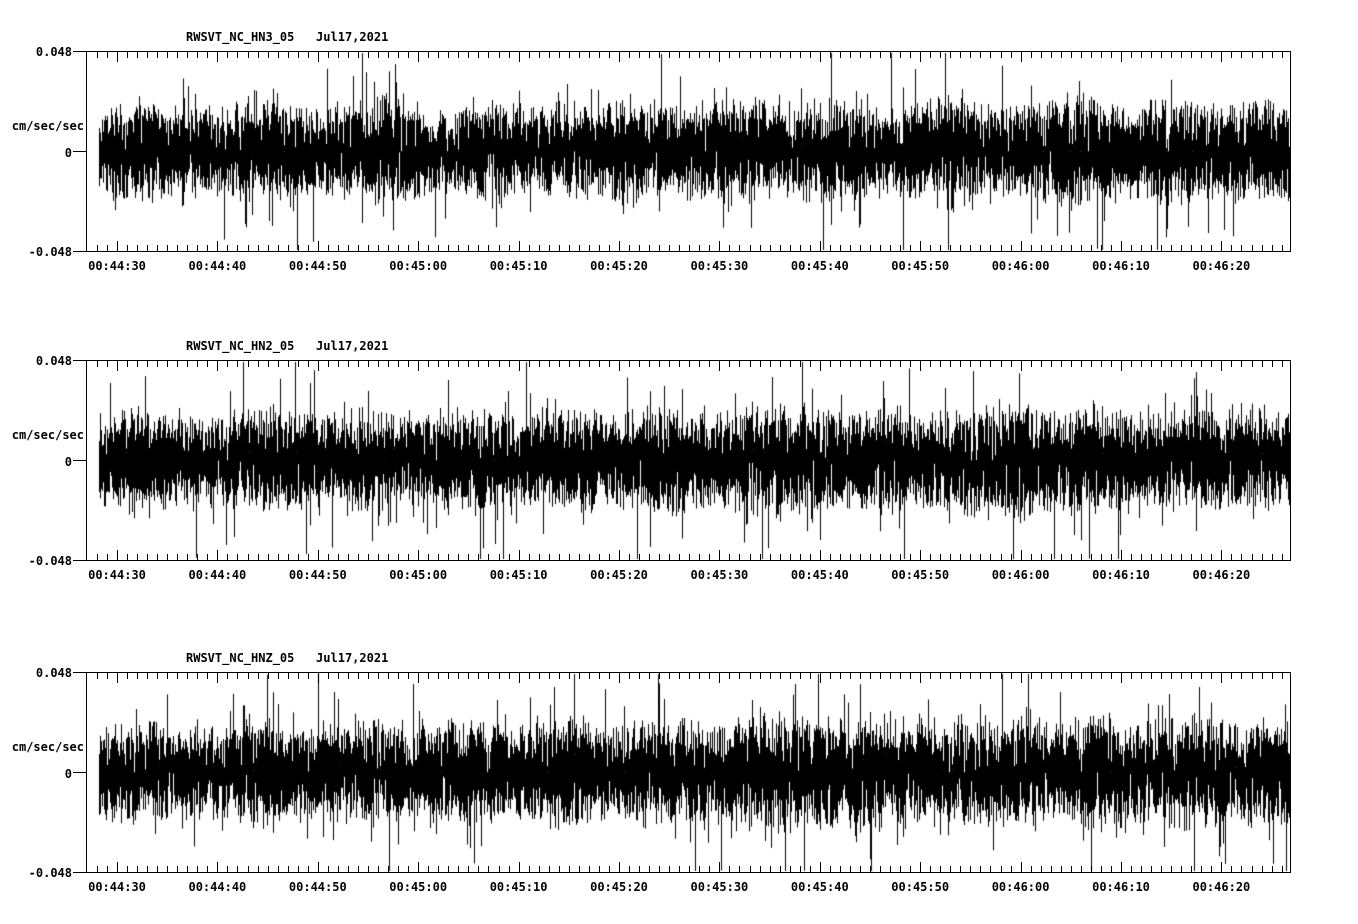 The width and height of the screenshot is (1358, 924). Describe the element at coordinates (619, 575) in the screenshot. I see `x-axis-tick-label: 00:45:20` at that location.